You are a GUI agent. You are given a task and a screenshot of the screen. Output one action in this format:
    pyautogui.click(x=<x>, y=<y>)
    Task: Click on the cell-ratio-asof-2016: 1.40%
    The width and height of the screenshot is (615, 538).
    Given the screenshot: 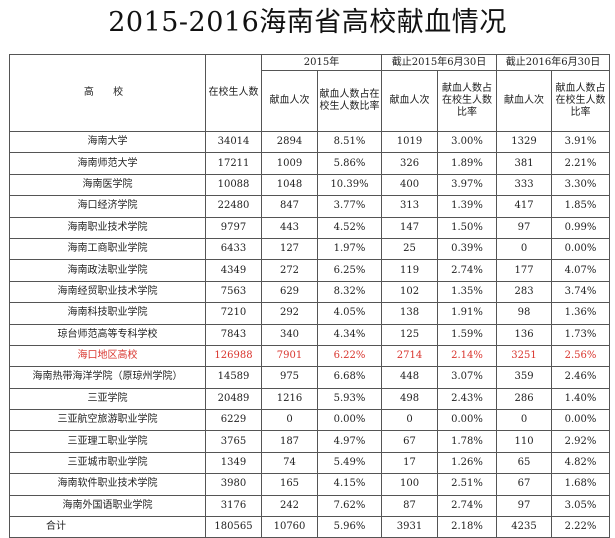 What is the action you would take?
    pyautogui.click(x=581, y=399)
    